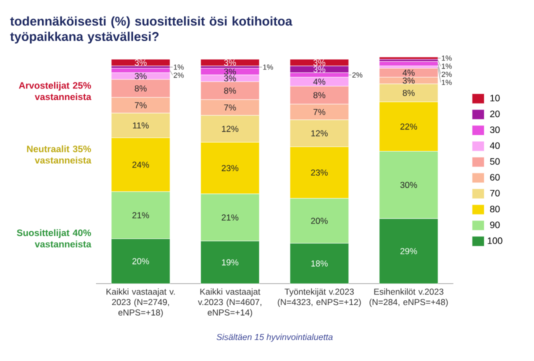  I want to click on data-label: 18%, so click(319, 263).